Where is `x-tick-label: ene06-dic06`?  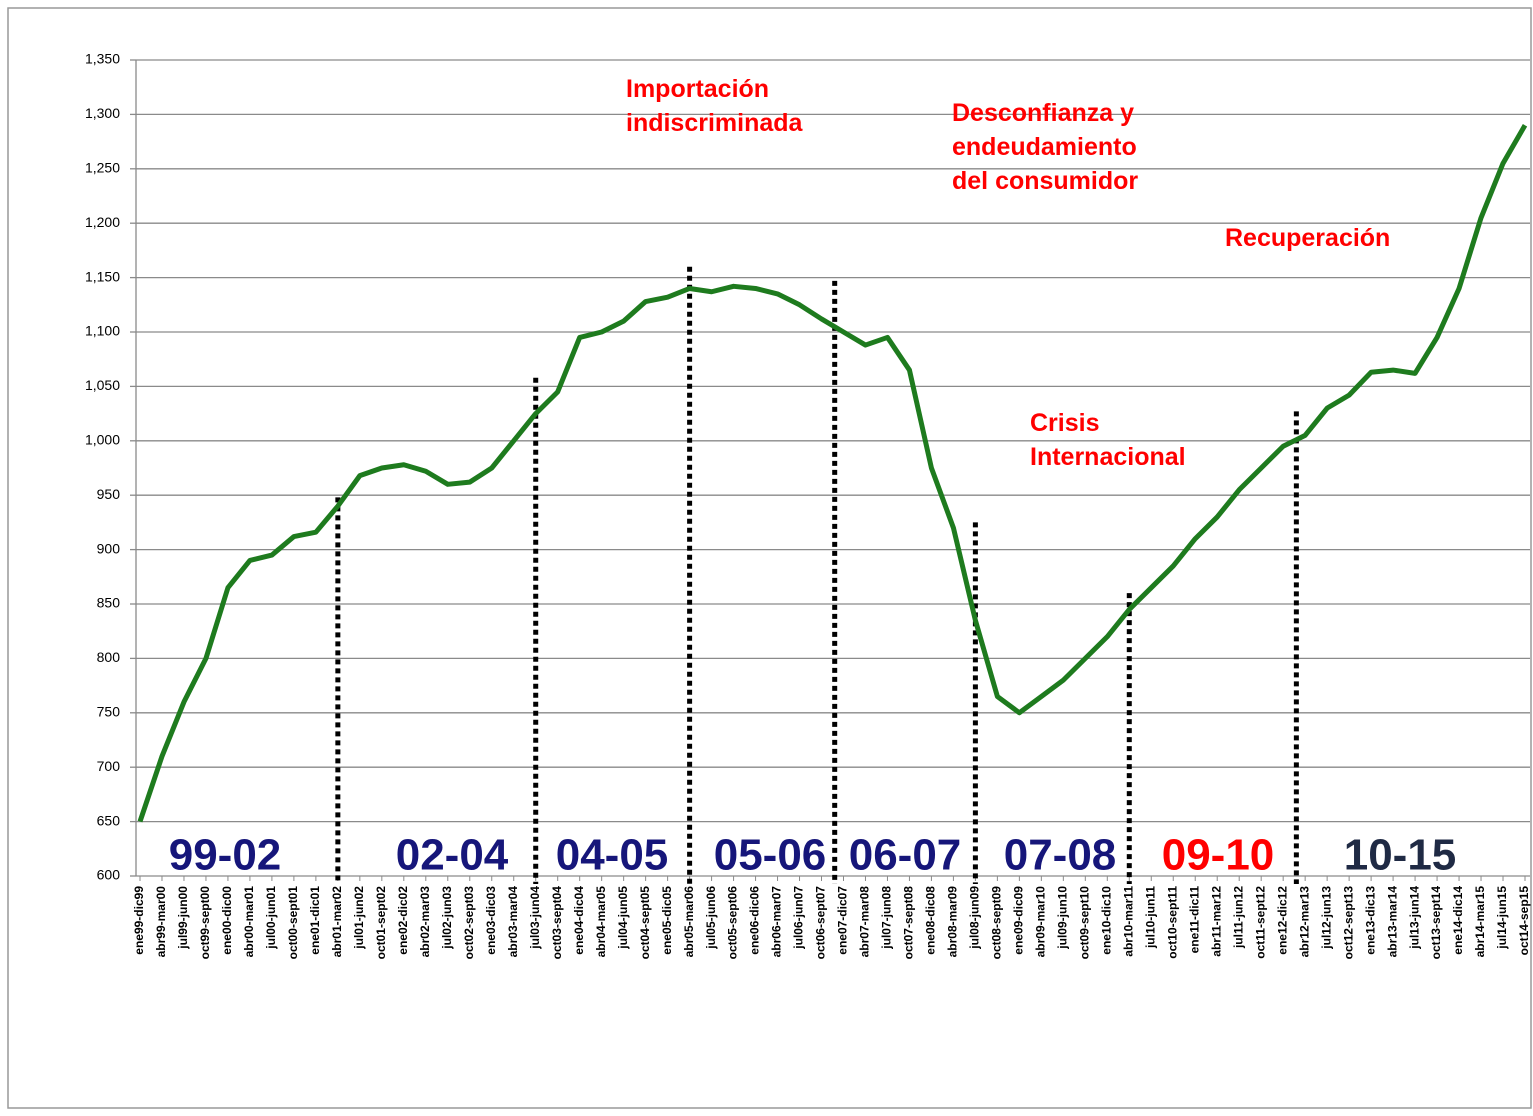 x-tick-label: ene06-dic06 is located at coordinates (755, 920).